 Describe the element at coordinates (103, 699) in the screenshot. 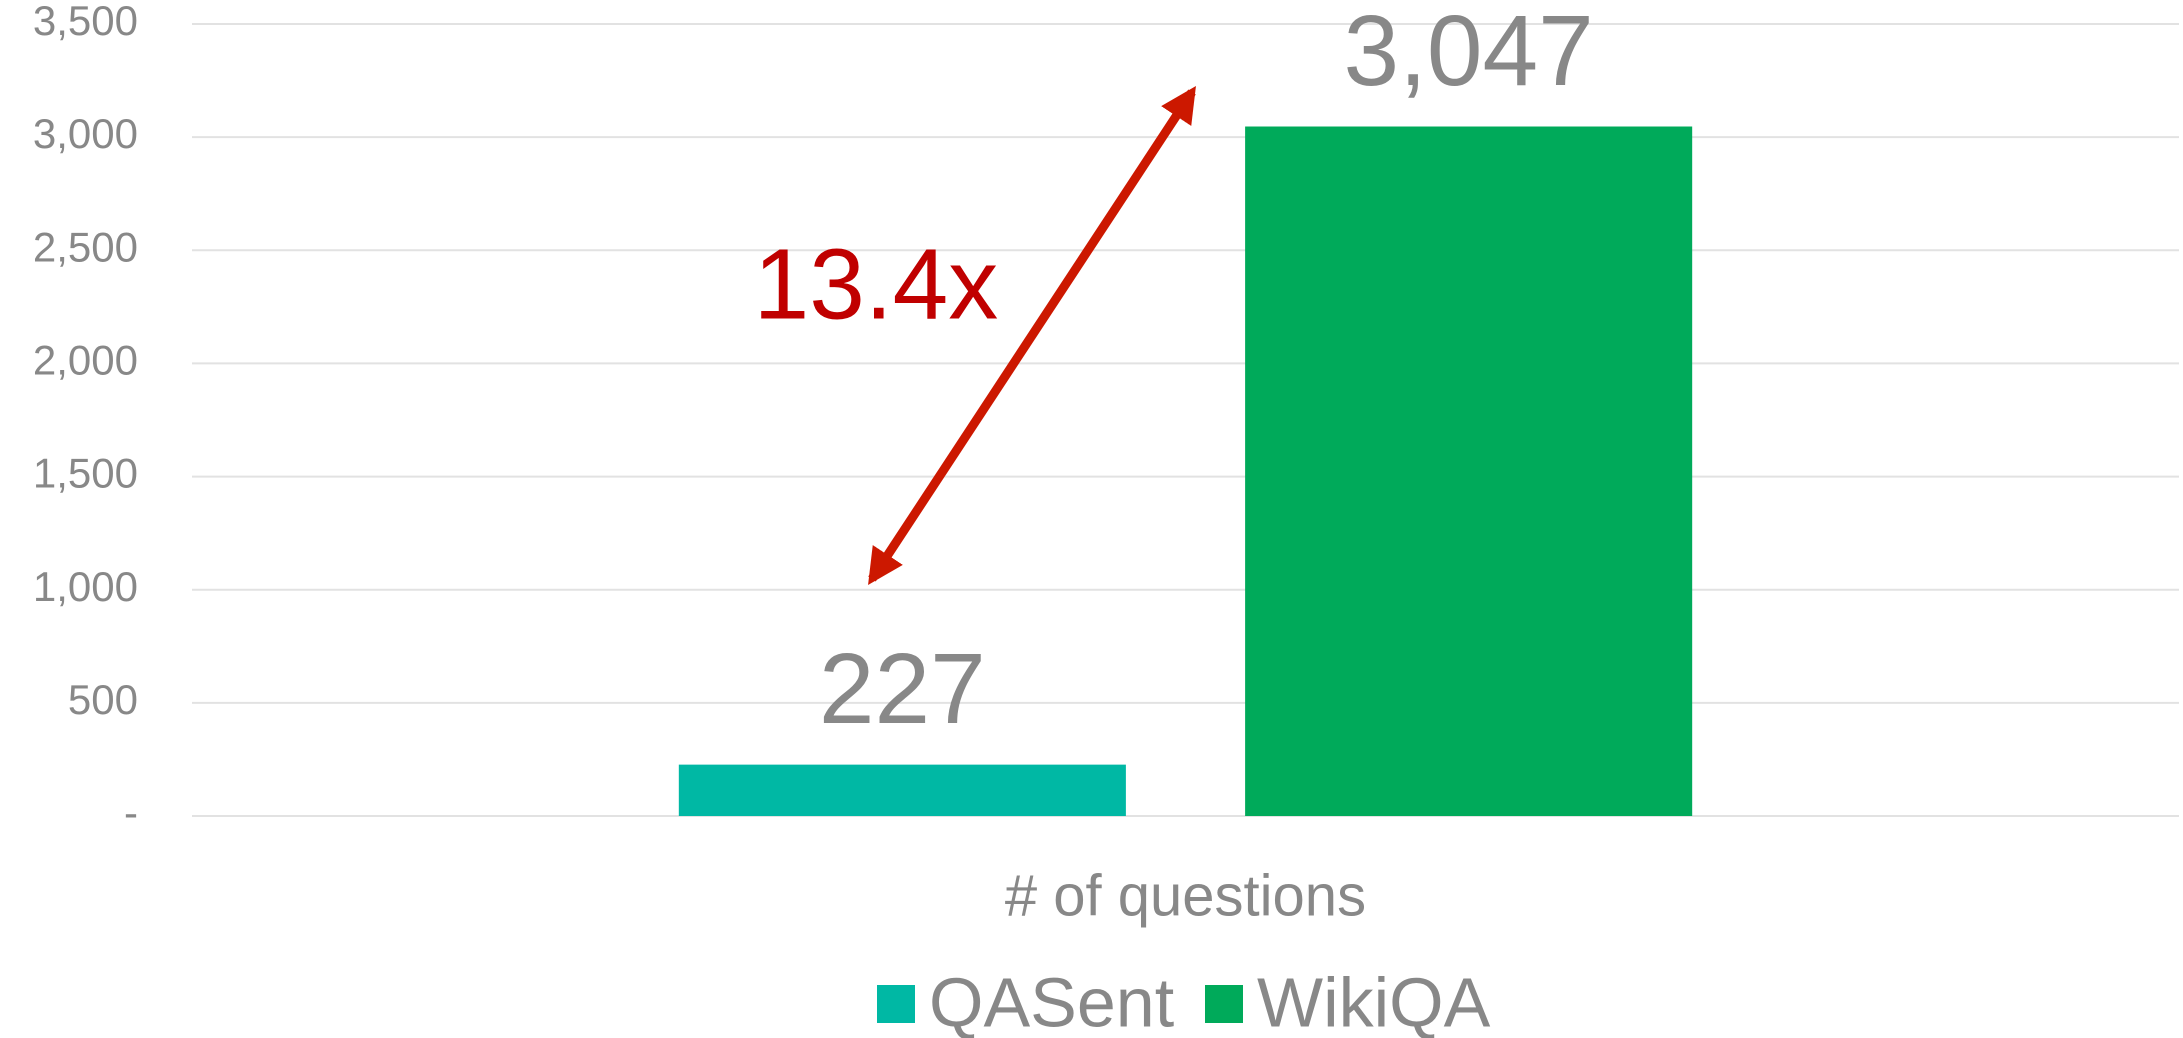

I see `y-tick-label: 500` at that location.